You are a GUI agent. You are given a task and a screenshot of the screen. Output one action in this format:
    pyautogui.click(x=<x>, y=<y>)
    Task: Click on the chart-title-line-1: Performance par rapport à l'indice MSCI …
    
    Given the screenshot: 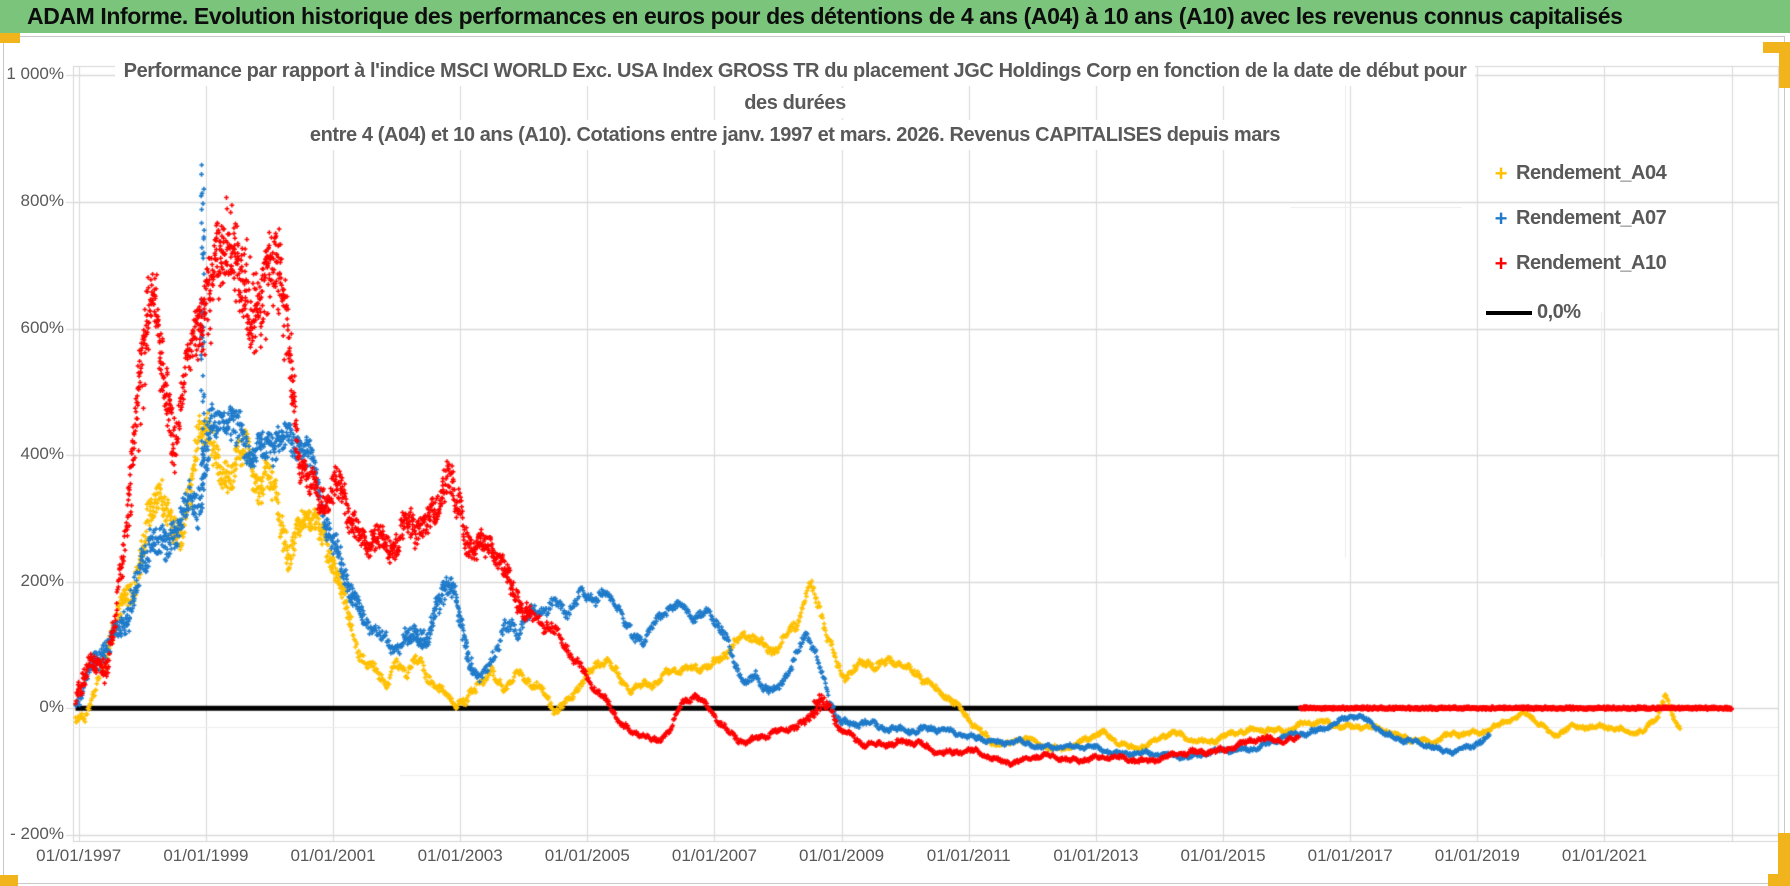 What is the action you would take?
    pyautogui.click(x=795, y=71)
    